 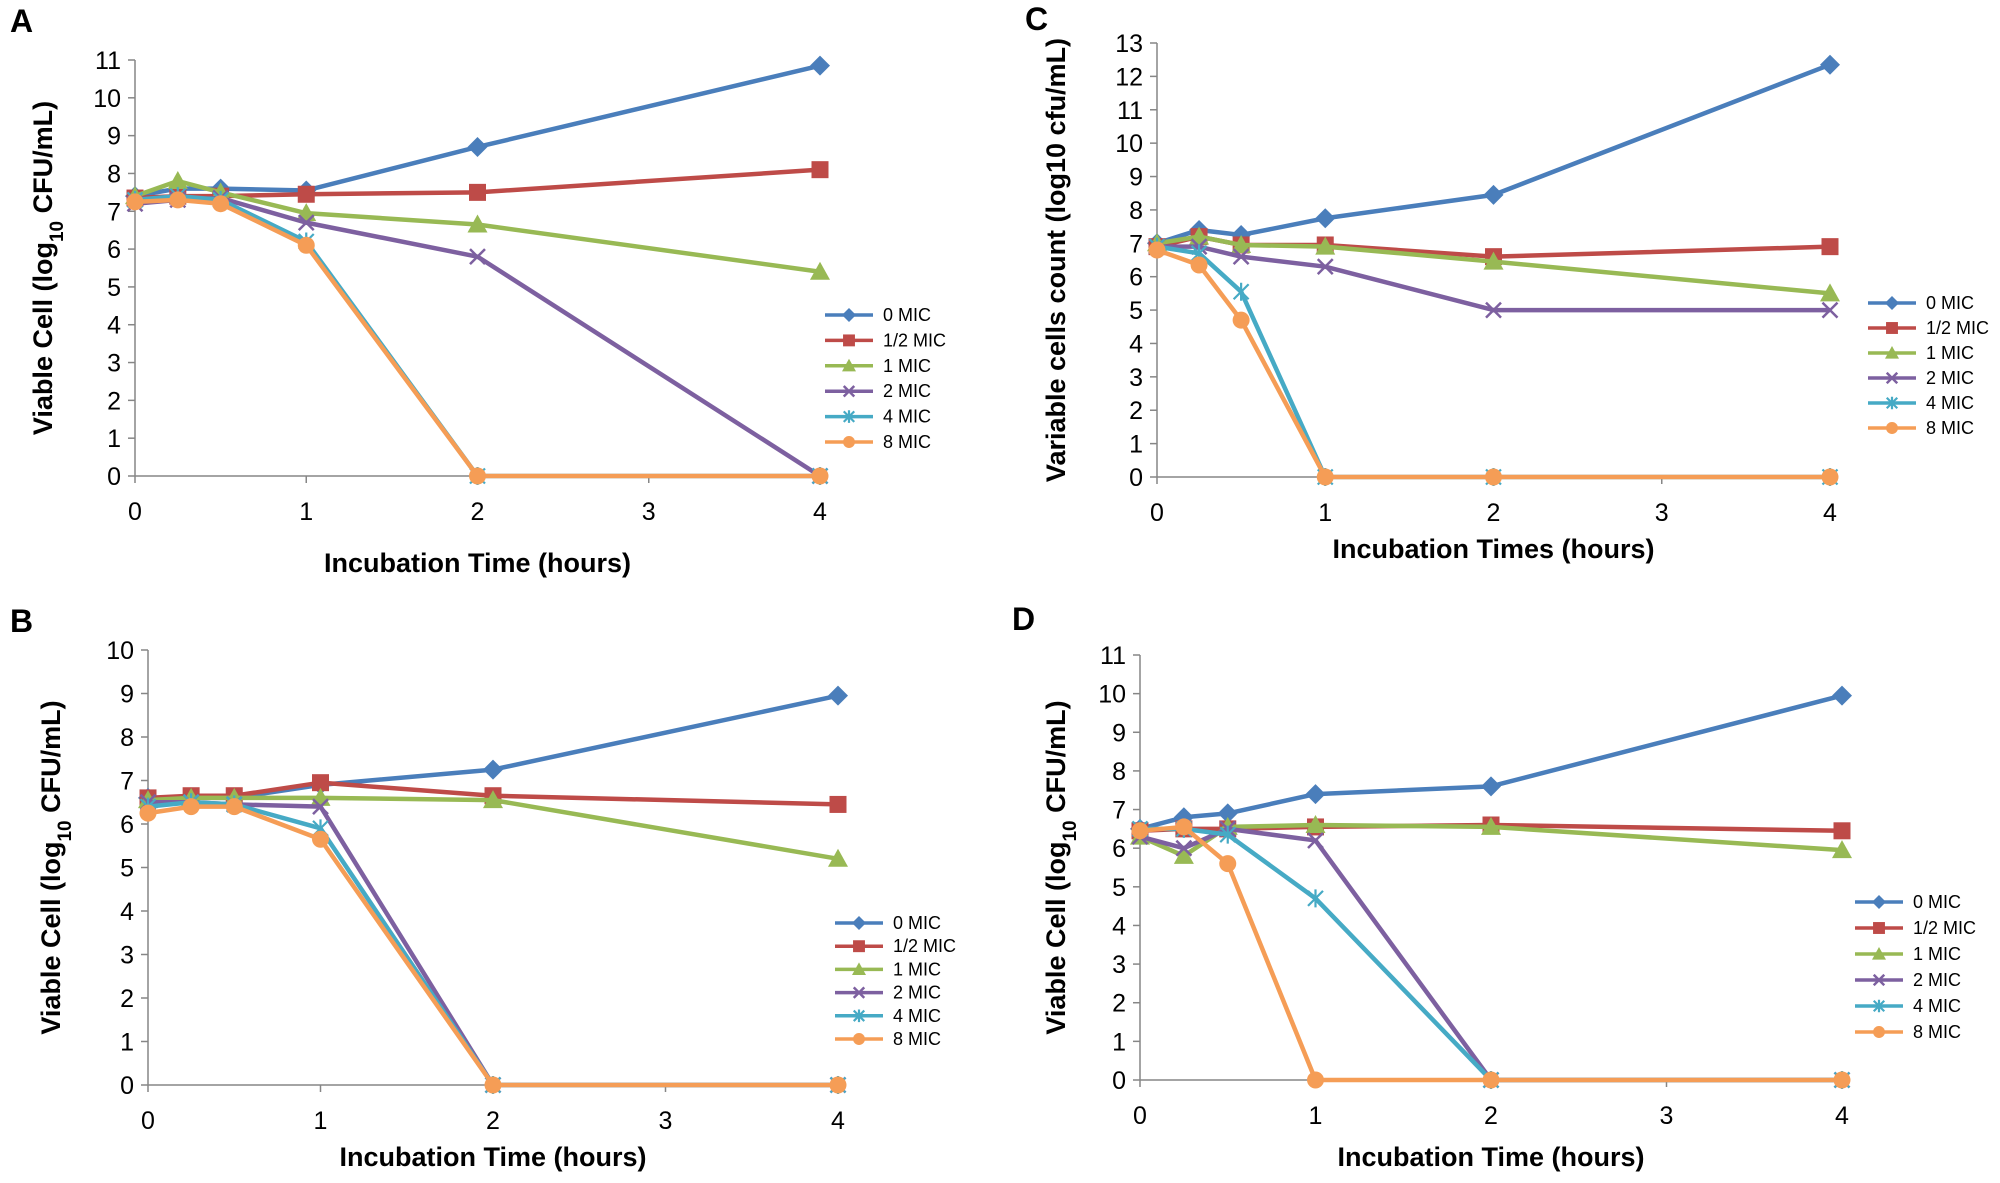 I want to click on legend-marker-2-mic-a, so click(x=849, y=391).